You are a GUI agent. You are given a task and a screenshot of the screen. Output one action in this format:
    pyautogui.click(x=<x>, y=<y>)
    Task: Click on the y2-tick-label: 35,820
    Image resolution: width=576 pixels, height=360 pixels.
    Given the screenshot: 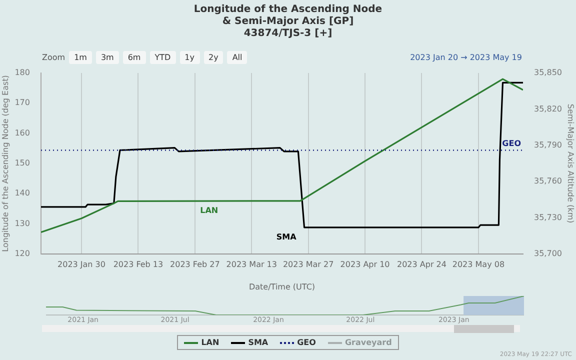 What is the action you would take?
    pyautogui.click(x=548, y=109)
    